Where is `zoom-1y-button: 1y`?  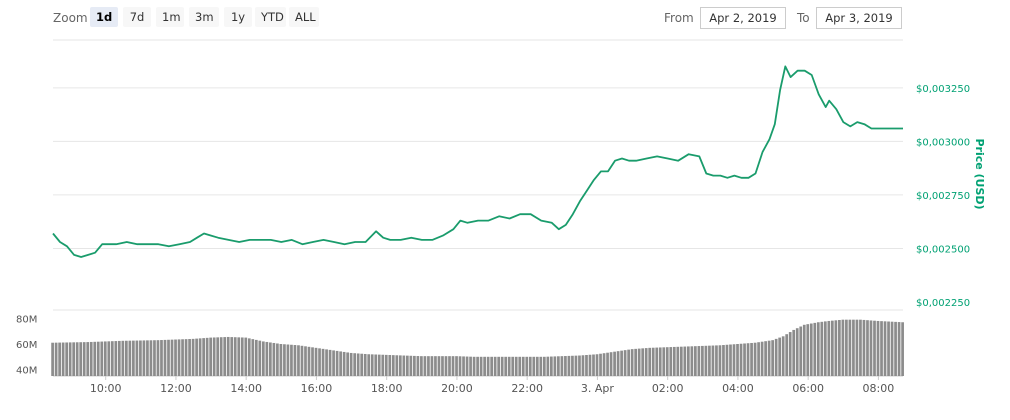
zoom-1y-button: 1y is located at coordinates (238, 17).